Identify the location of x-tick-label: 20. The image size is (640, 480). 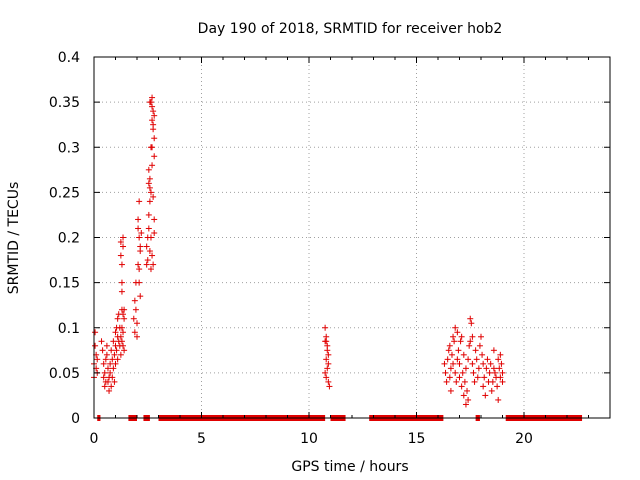
(524, 439).